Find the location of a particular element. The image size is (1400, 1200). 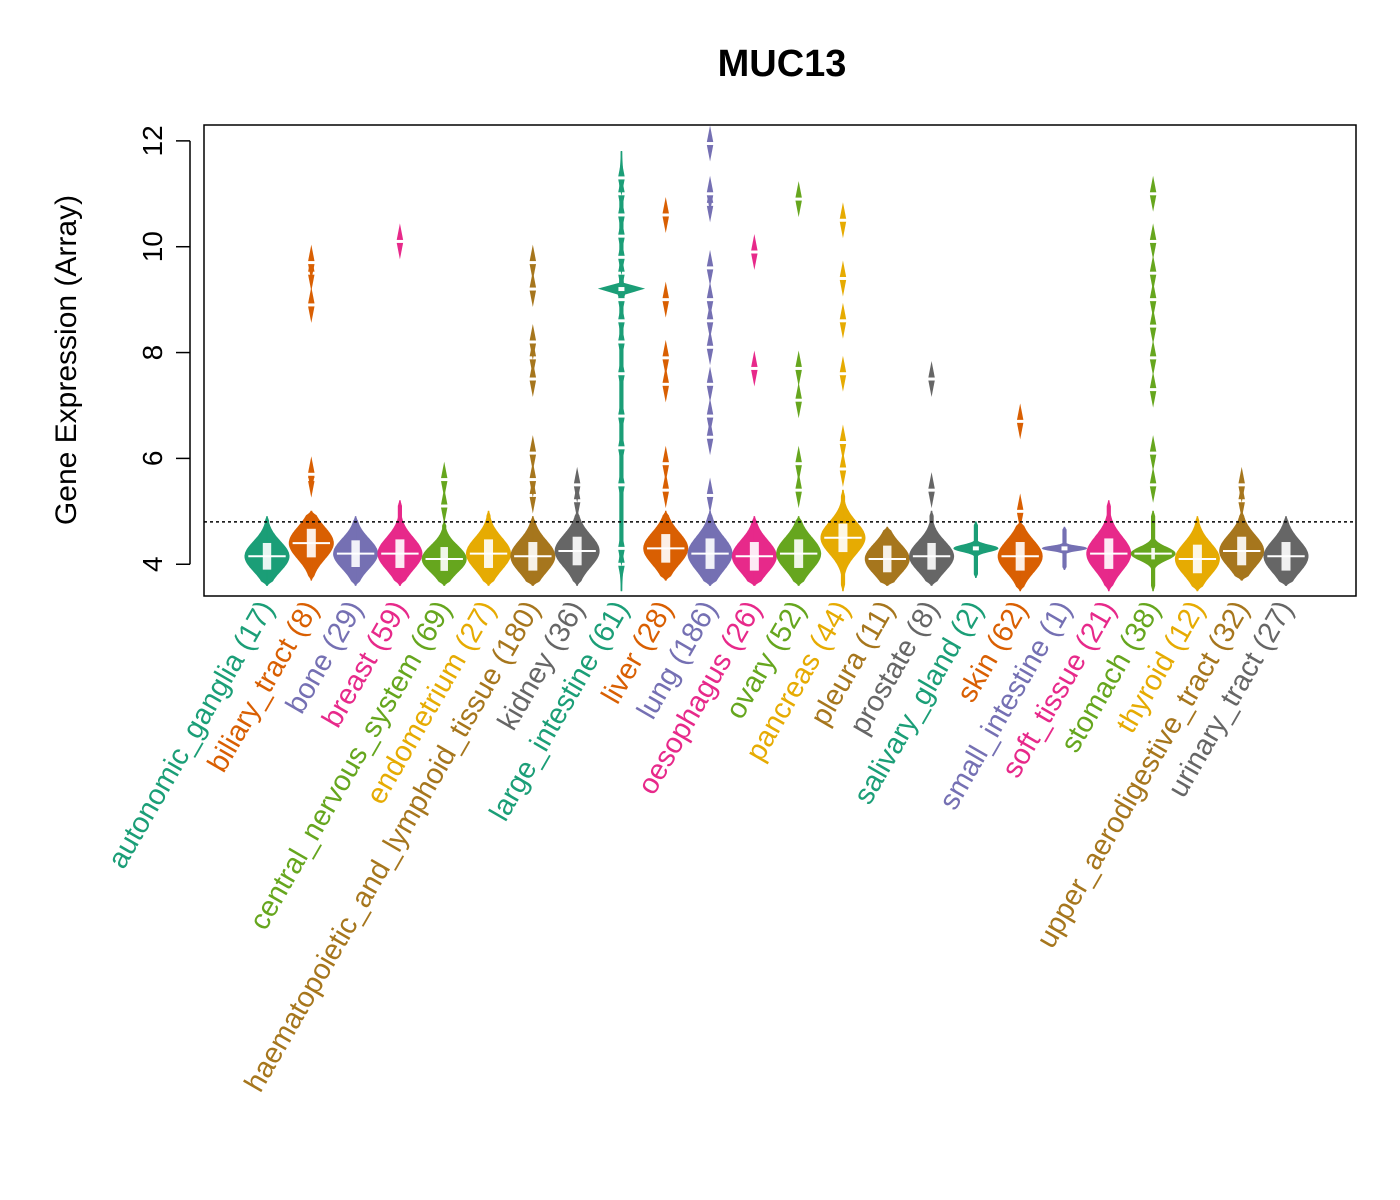

violin-pleura is located at coordinates (887, 556).